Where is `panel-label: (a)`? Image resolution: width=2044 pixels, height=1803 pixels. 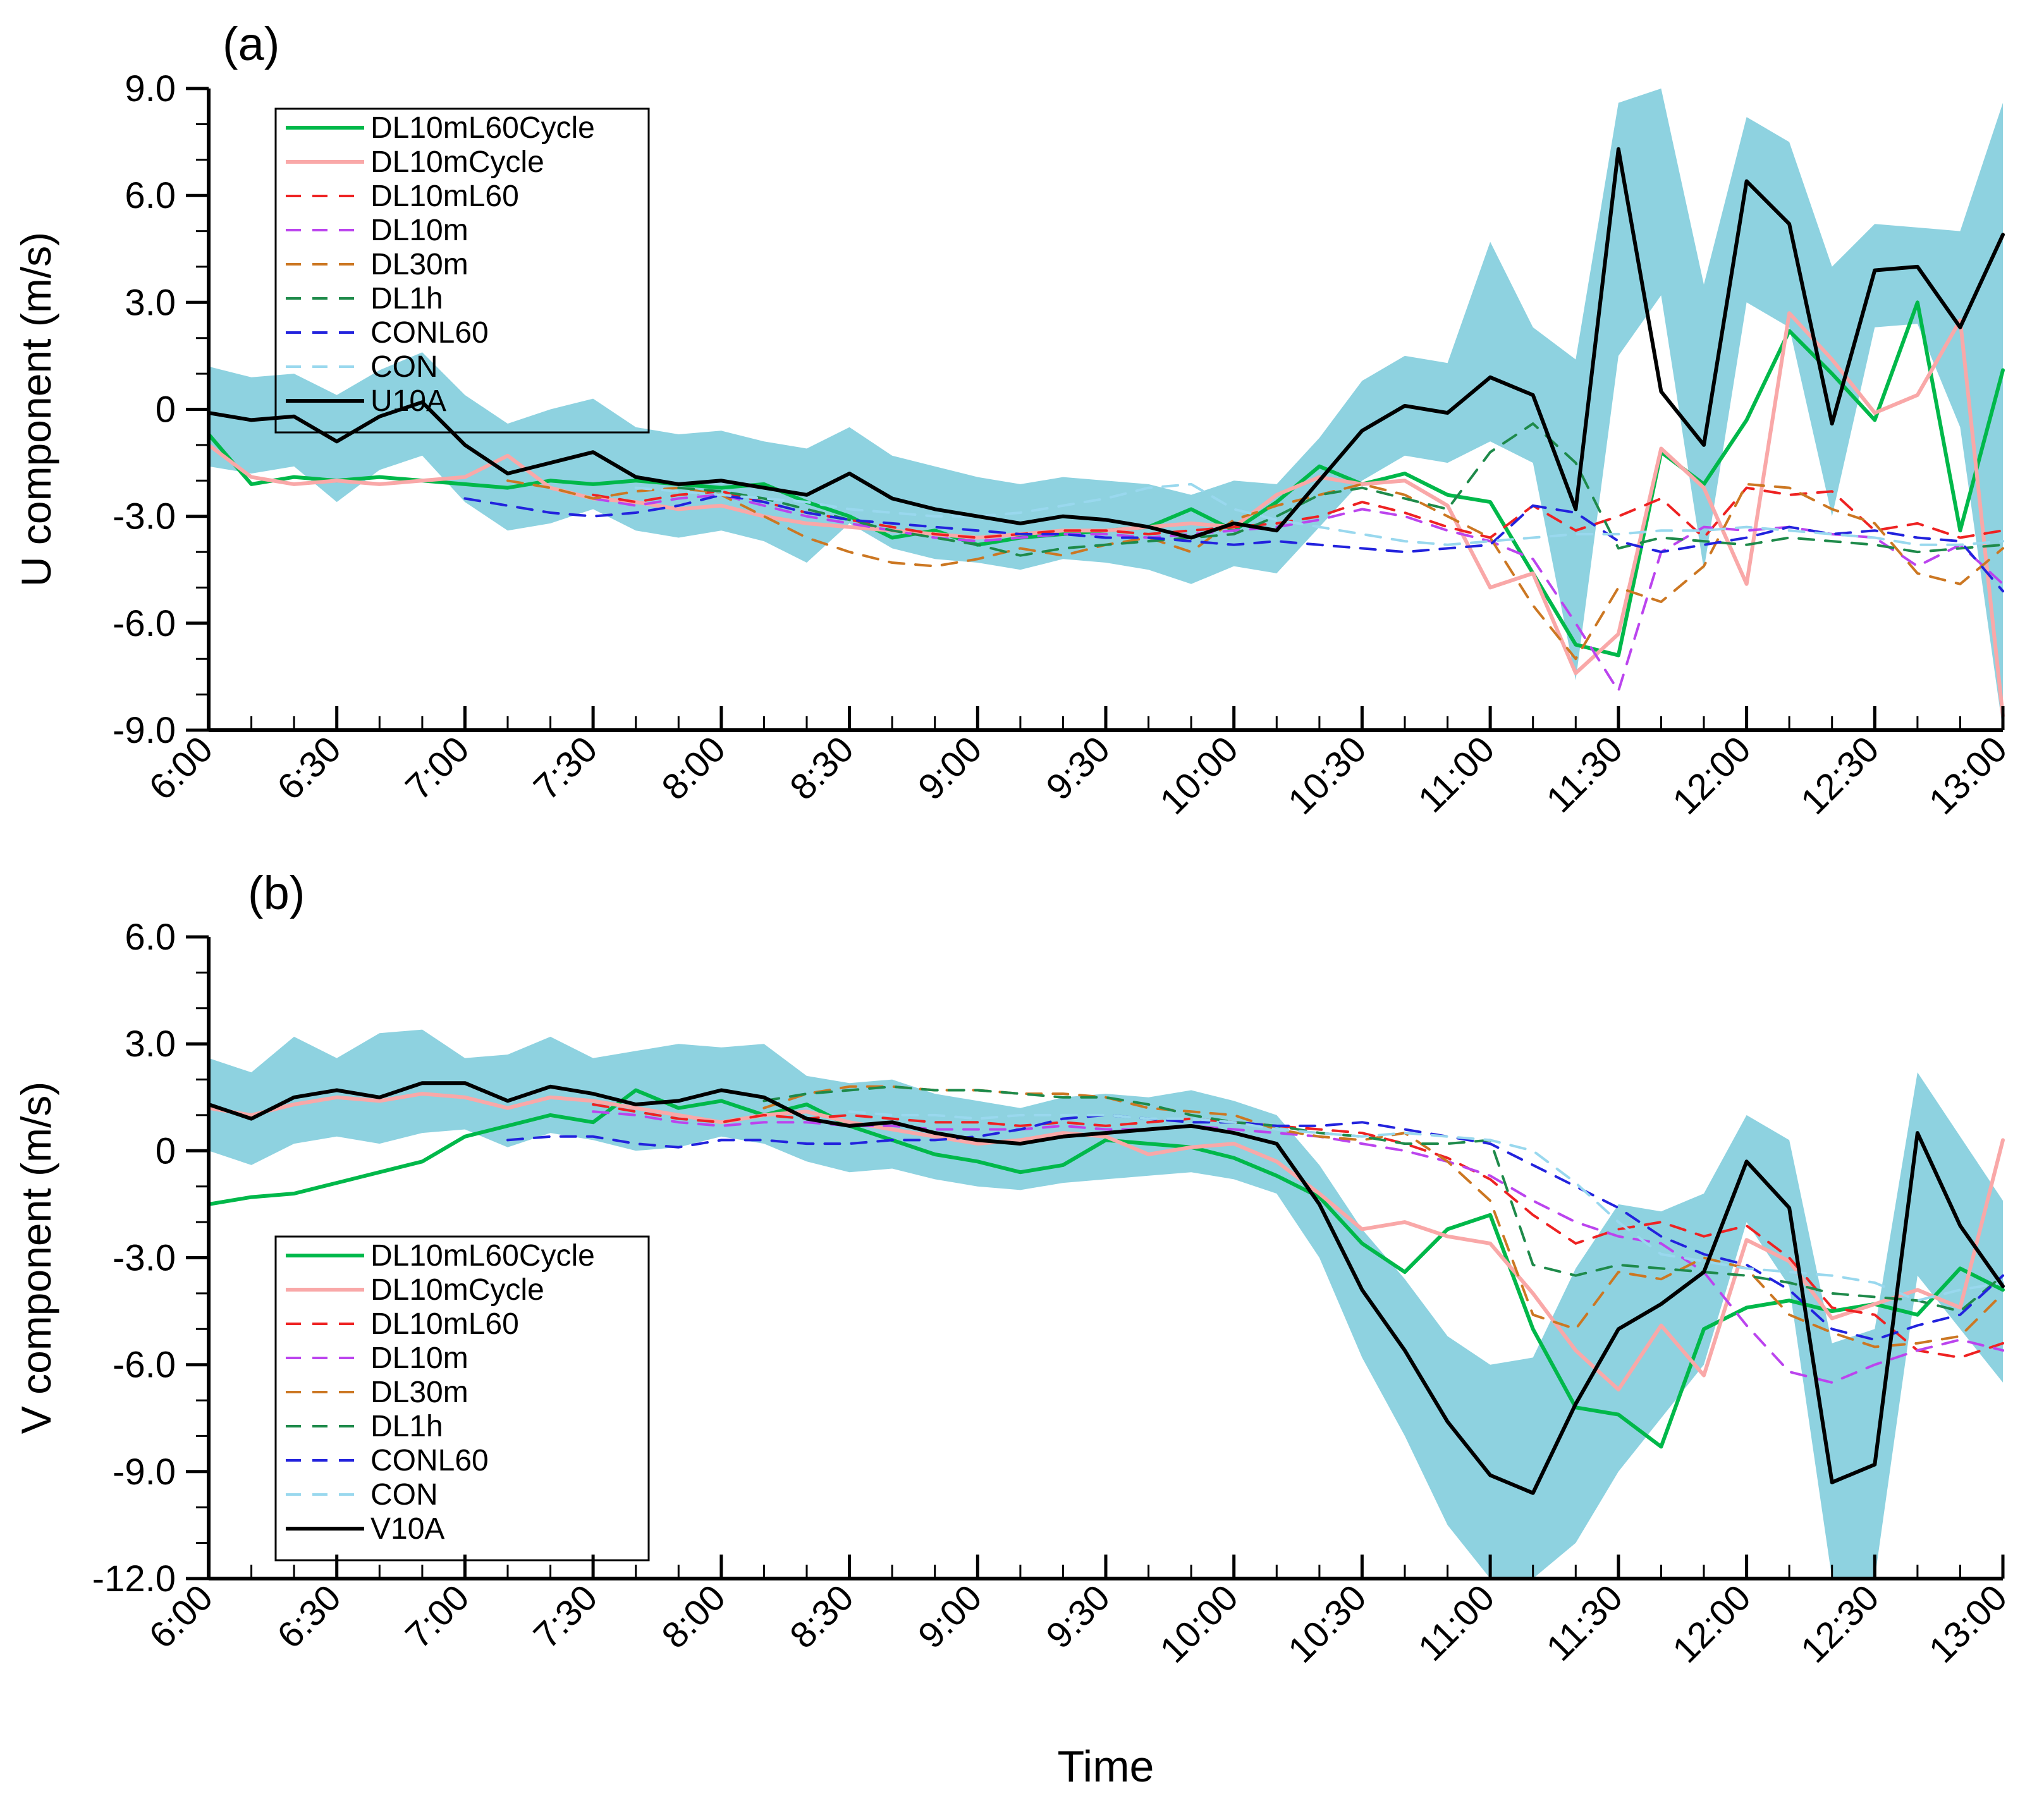 panel-label: (a) is located at coordinates (251, 44).